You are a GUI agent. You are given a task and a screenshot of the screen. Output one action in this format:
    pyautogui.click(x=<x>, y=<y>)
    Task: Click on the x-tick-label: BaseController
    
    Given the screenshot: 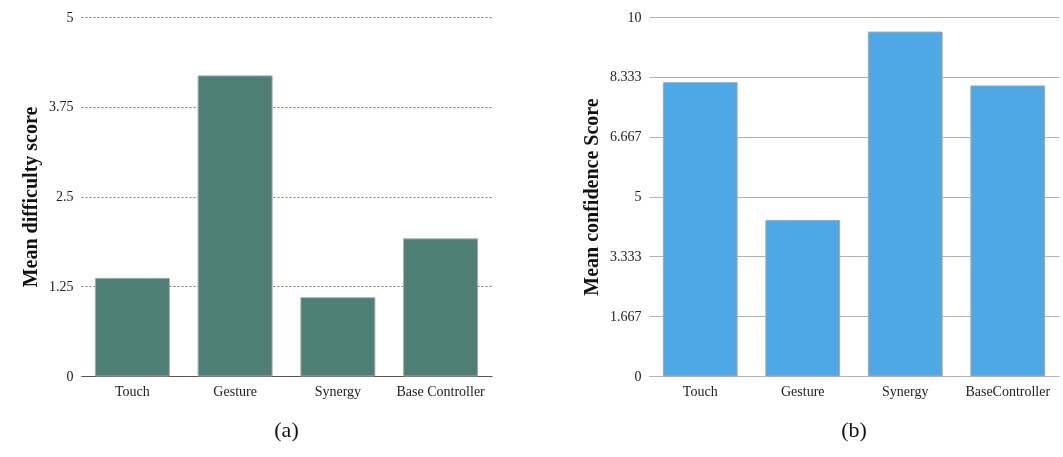 What is the action you would take?
    pyautogui.click(x=1008, y=391)
    